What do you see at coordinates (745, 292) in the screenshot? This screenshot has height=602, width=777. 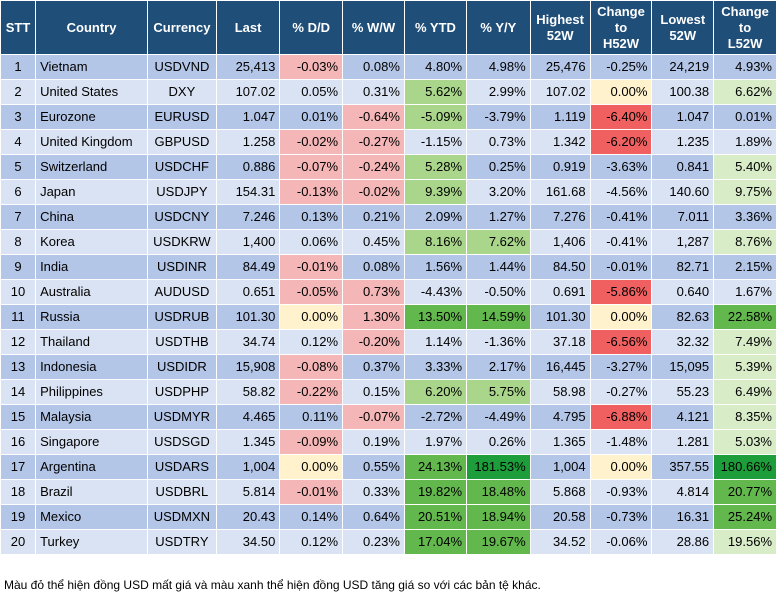 I see `value-cell: 1.67%` at bounding box center [745, 292].